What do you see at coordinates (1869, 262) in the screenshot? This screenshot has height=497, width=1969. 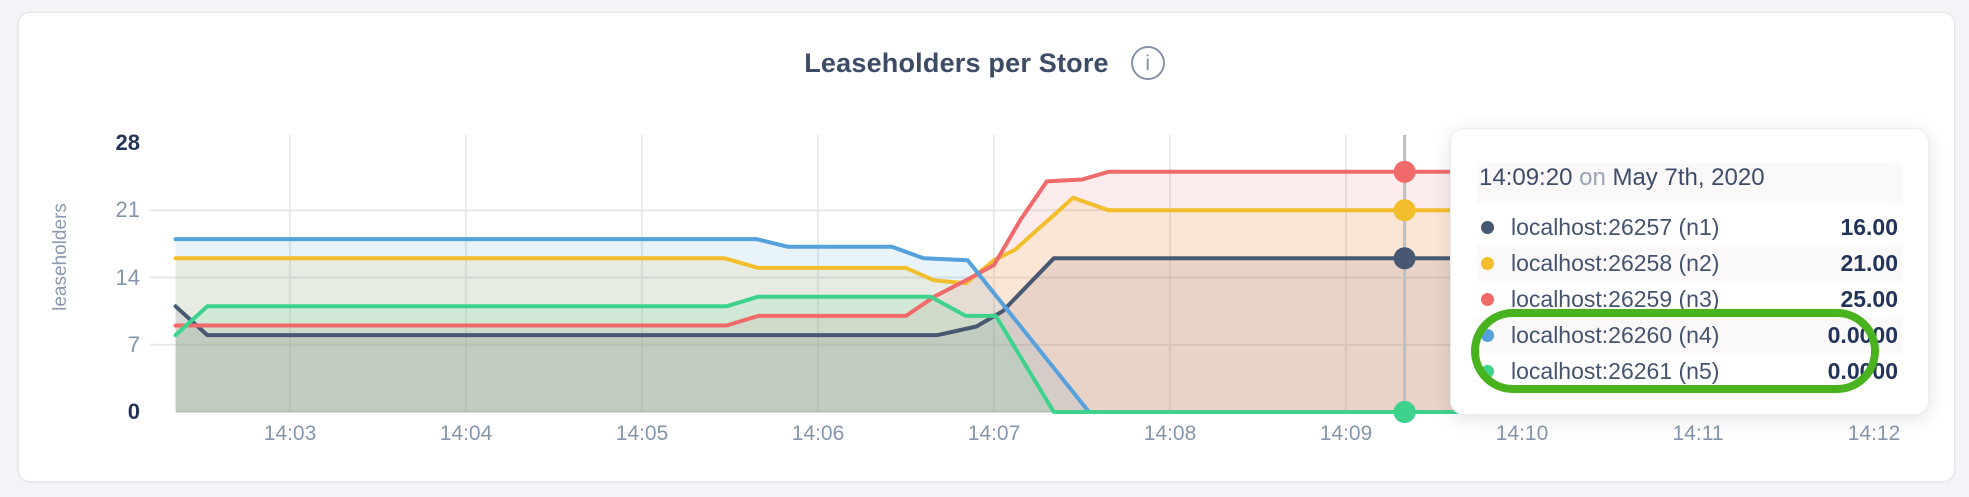 I see `series-value: 21.00` at bounding box center [1869, 262].